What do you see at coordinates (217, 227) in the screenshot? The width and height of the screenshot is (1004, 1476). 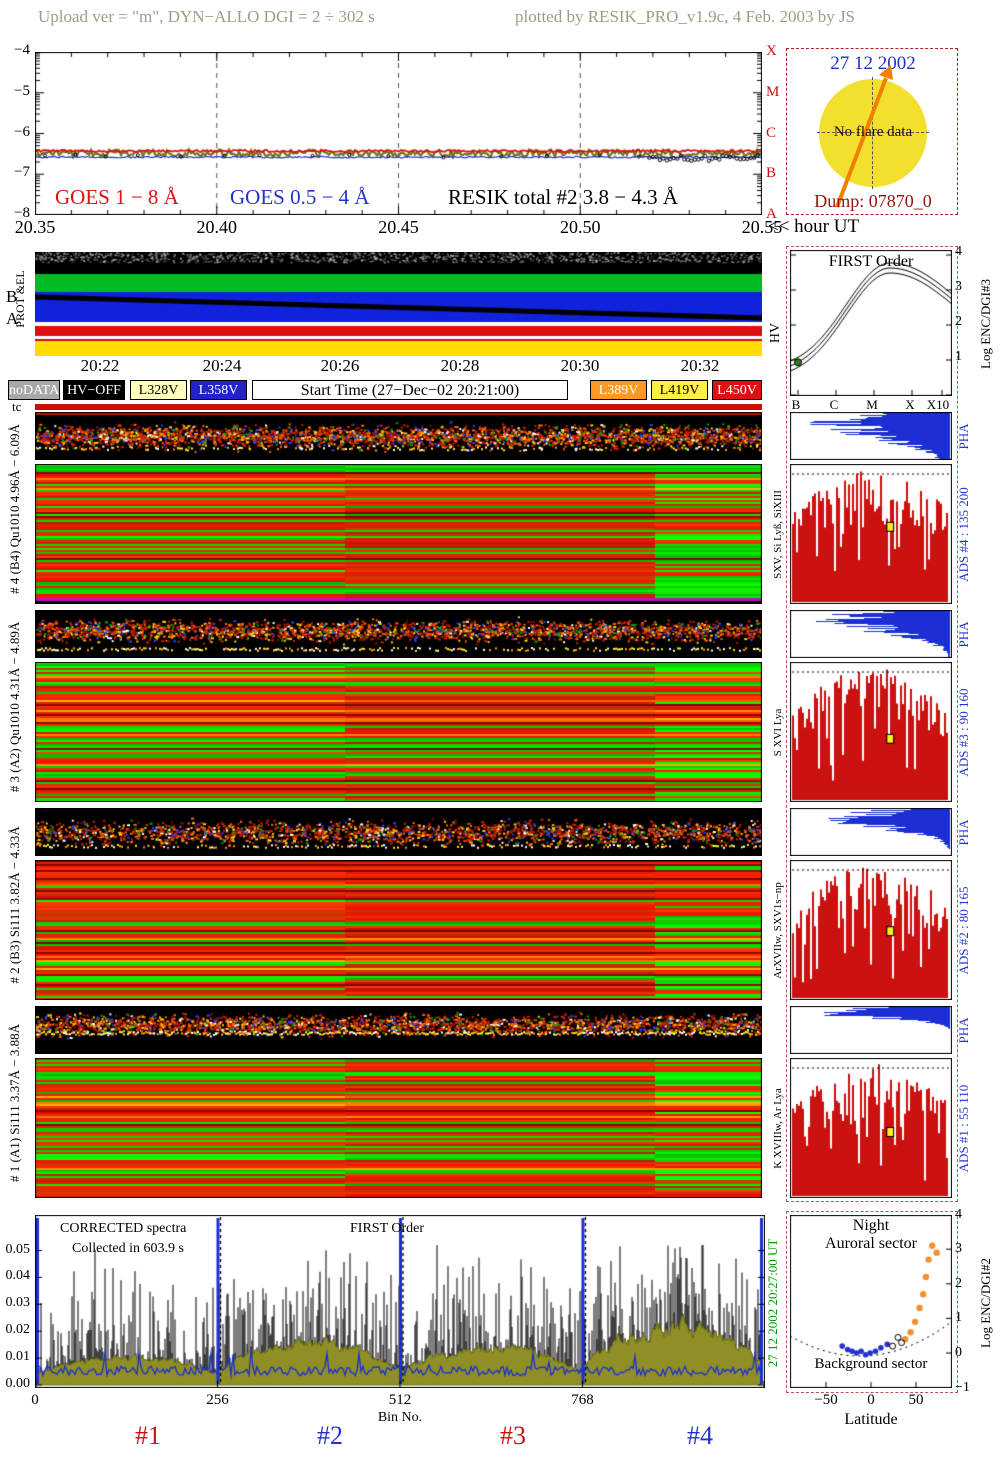 I see `goes-xtick-1: 20.40` at bounding box center [217, 227].